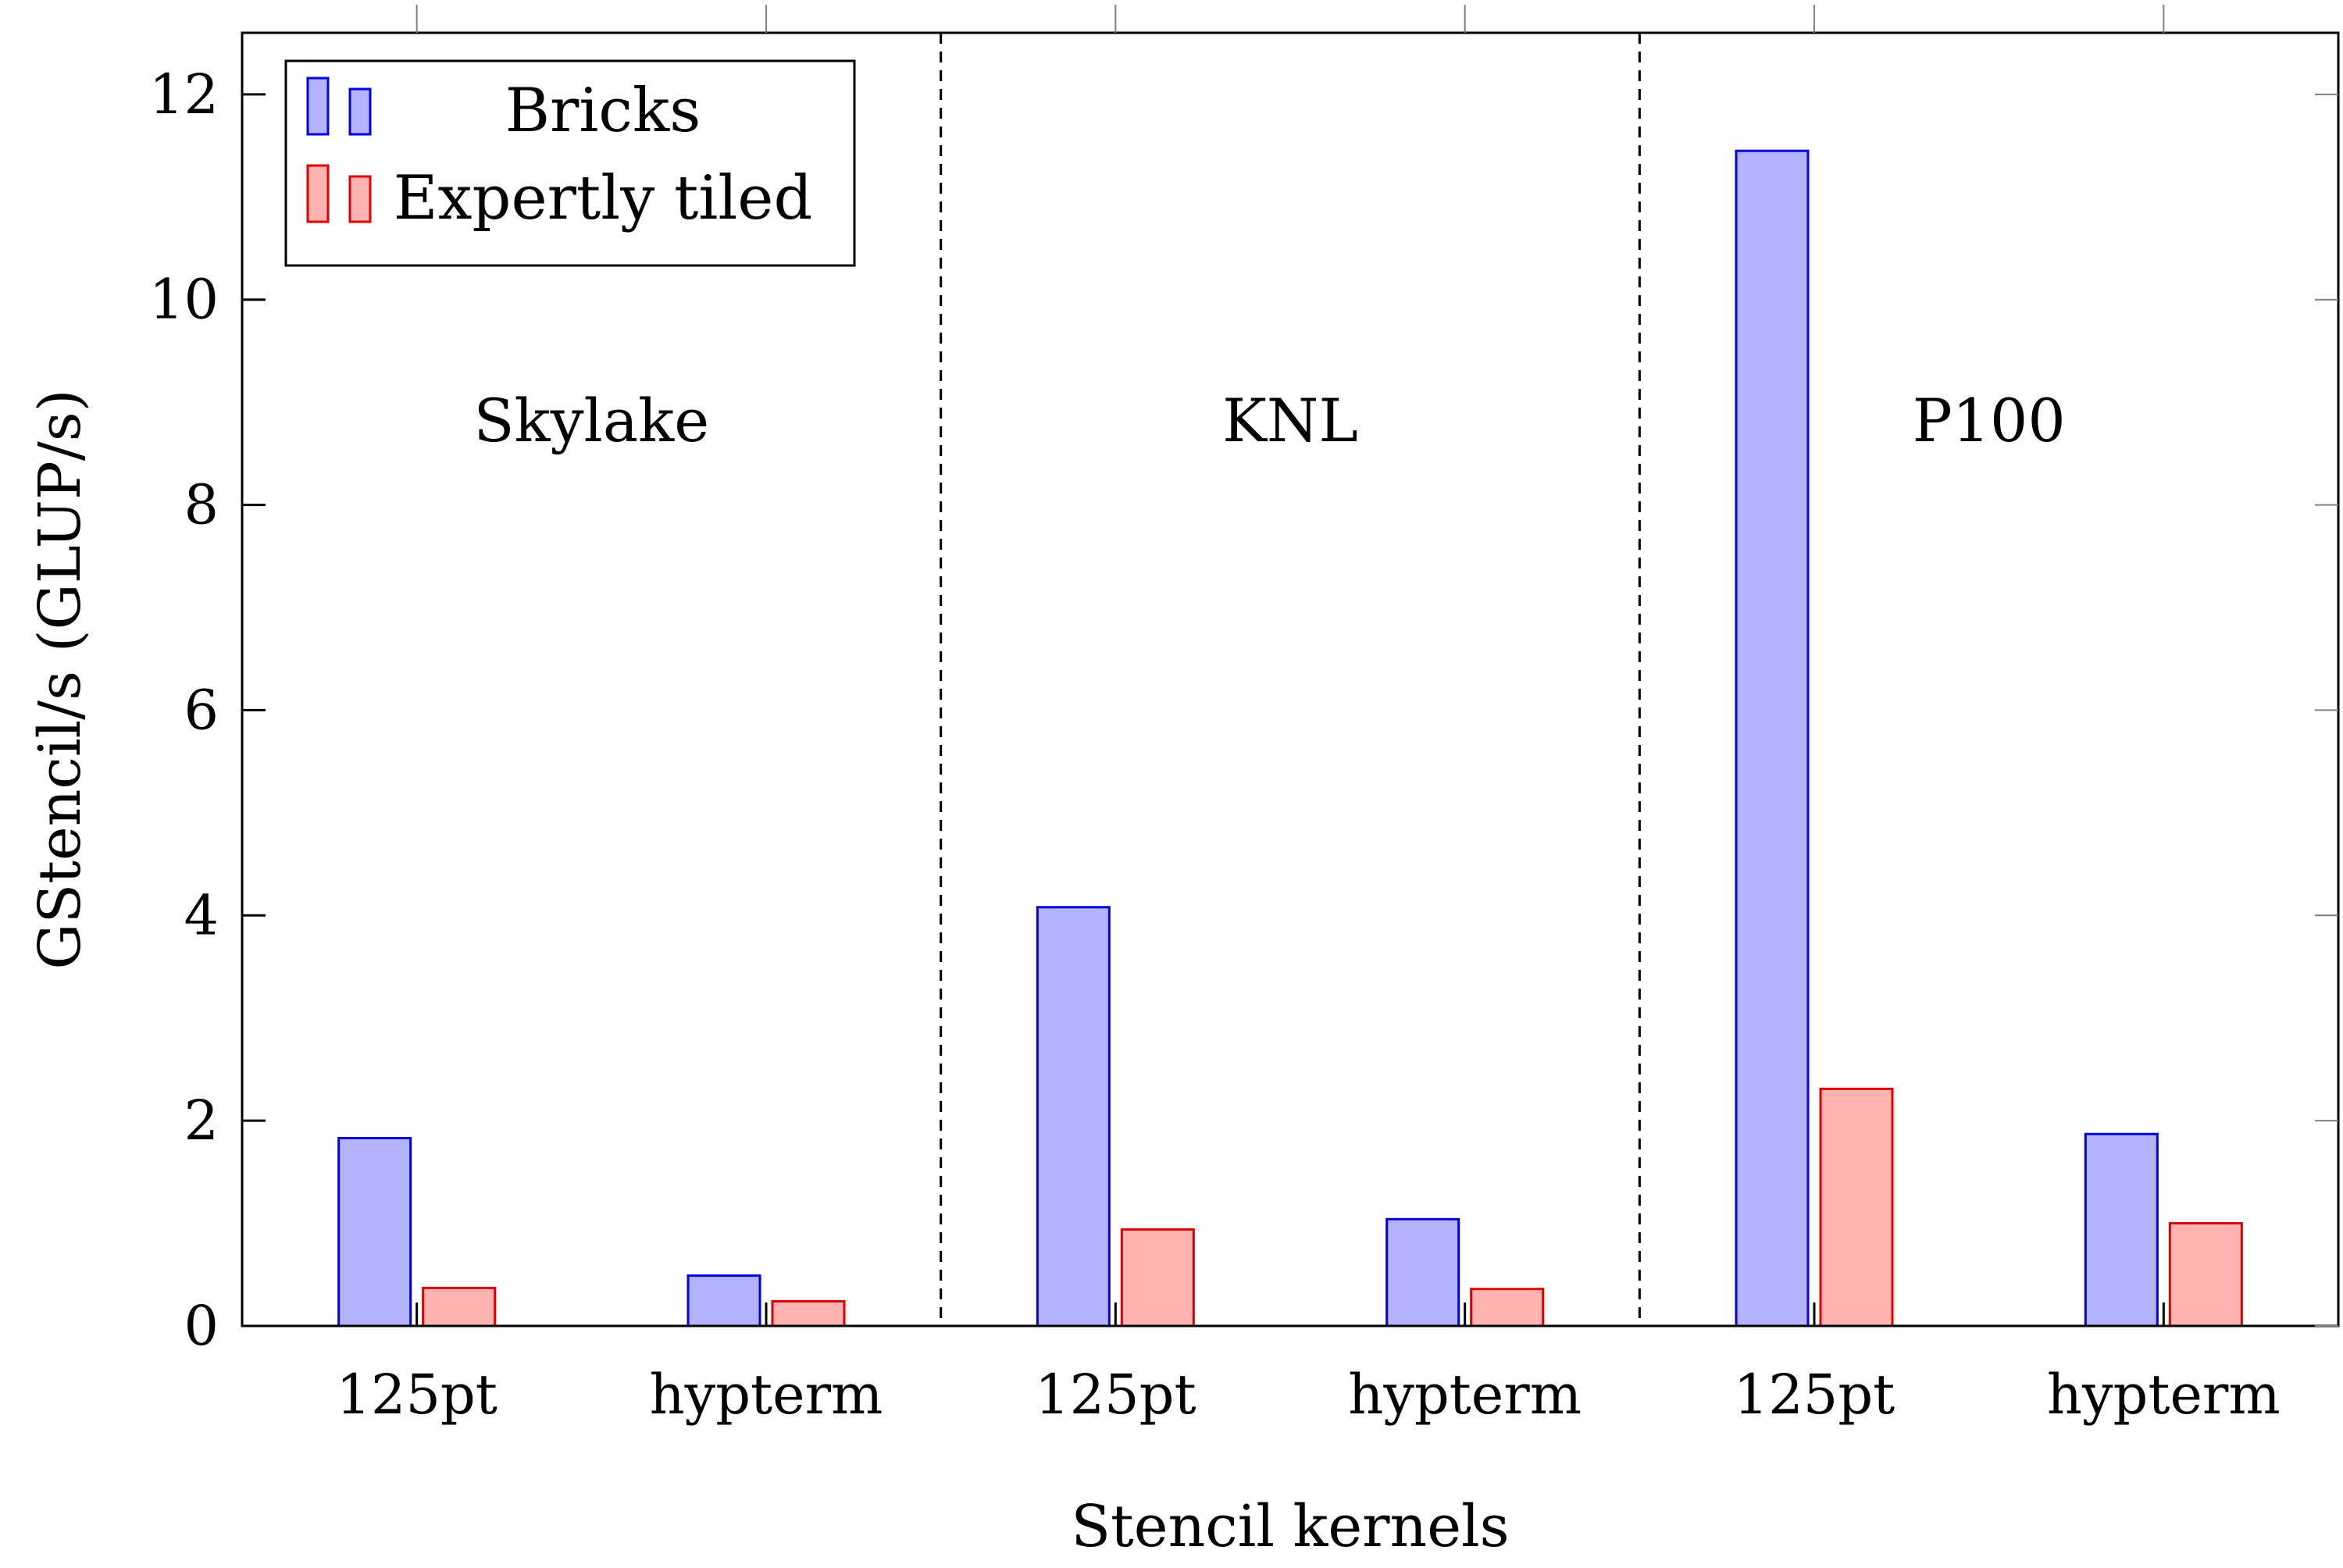 The height and width of the screenshot is (1568, 2343). I want to click on x-tick-label-2: 125pt, so click(1115, 1395).